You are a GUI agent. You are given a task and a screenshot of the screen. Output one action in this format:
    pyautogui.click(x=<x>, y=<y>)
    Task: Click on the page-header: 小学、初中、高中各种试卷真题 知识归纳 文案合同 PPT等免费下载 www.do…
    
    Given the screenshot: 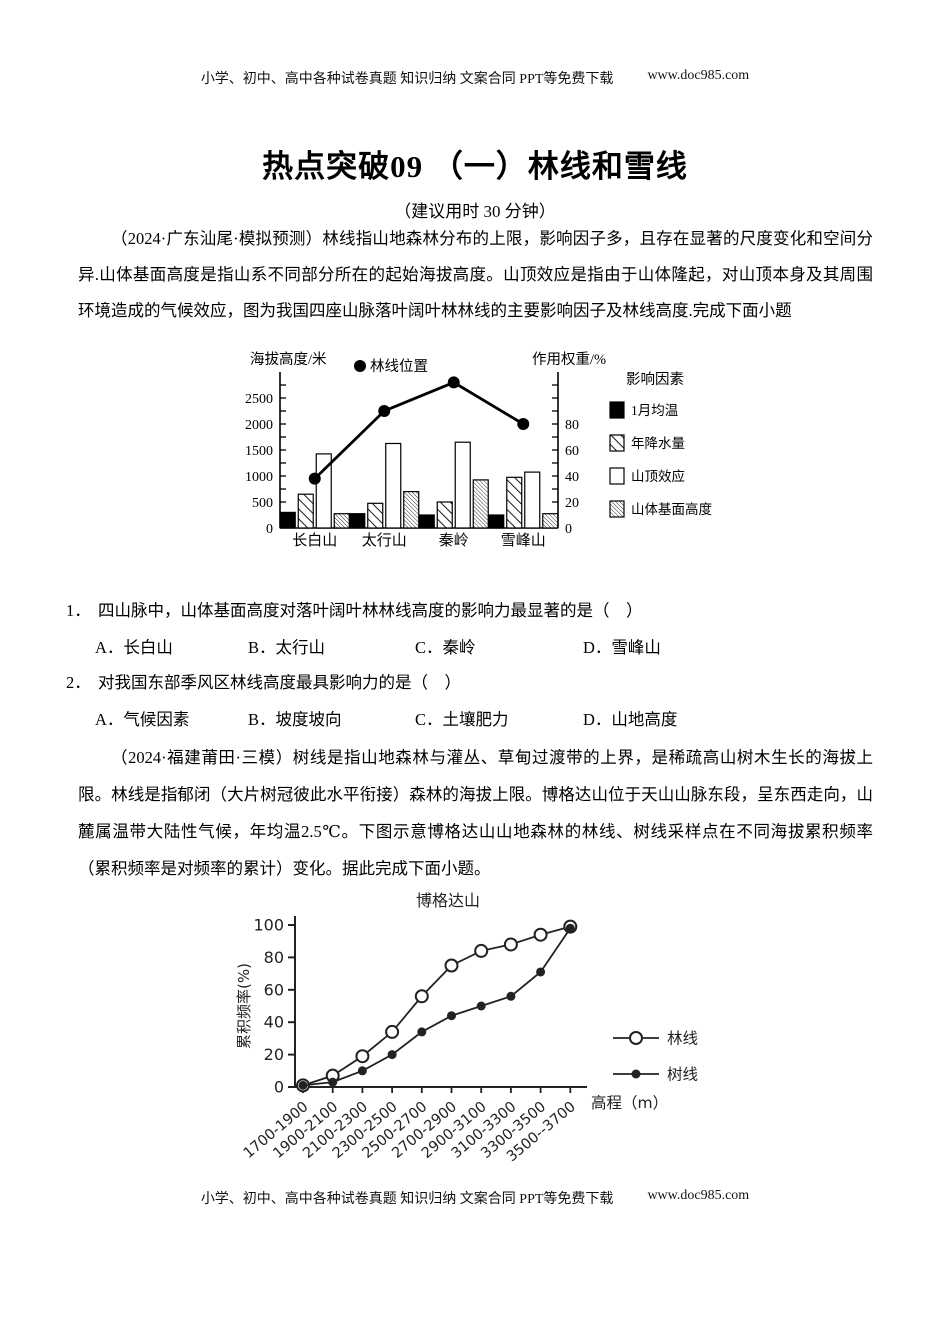 What is the action you would take?
    pyautogui.click(x=475, y=78)
    